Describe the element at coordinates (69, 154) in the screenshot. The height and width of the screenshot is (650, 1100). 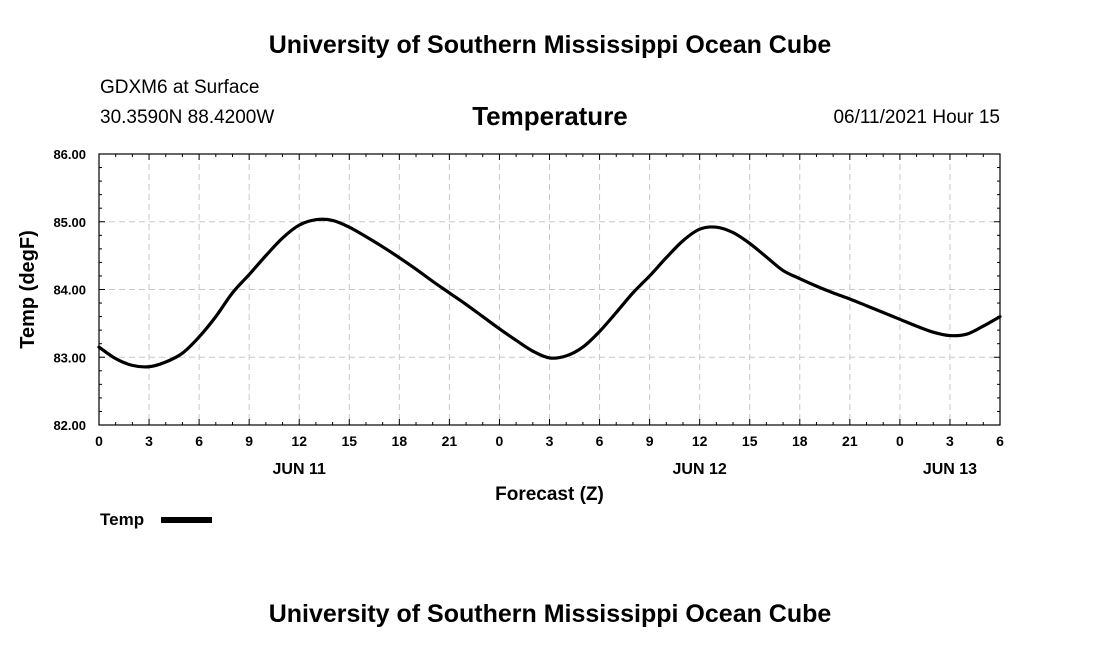
I see `y-tick-label: 86.00` at that location.